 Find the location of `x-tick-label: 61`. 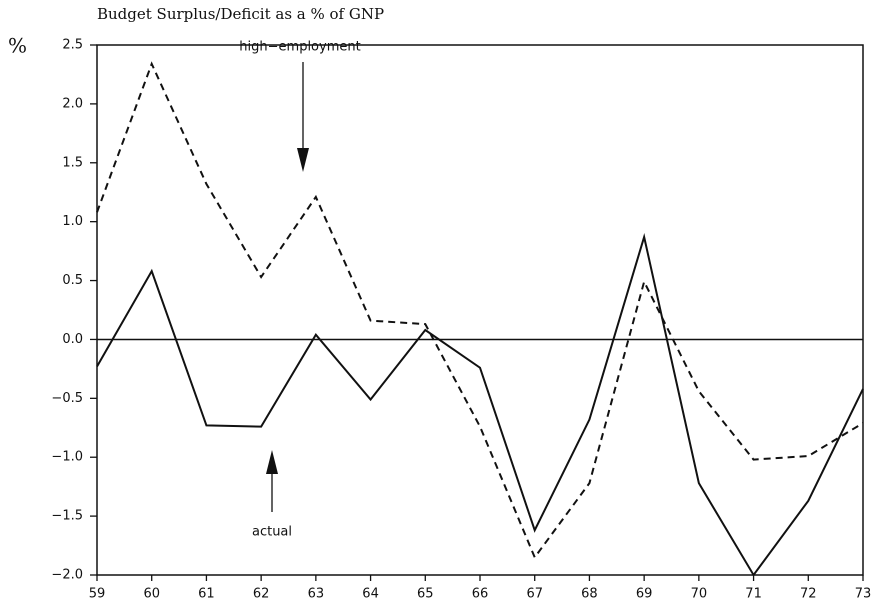

x-tick-label: 61 is located at coordinates (206, 594).